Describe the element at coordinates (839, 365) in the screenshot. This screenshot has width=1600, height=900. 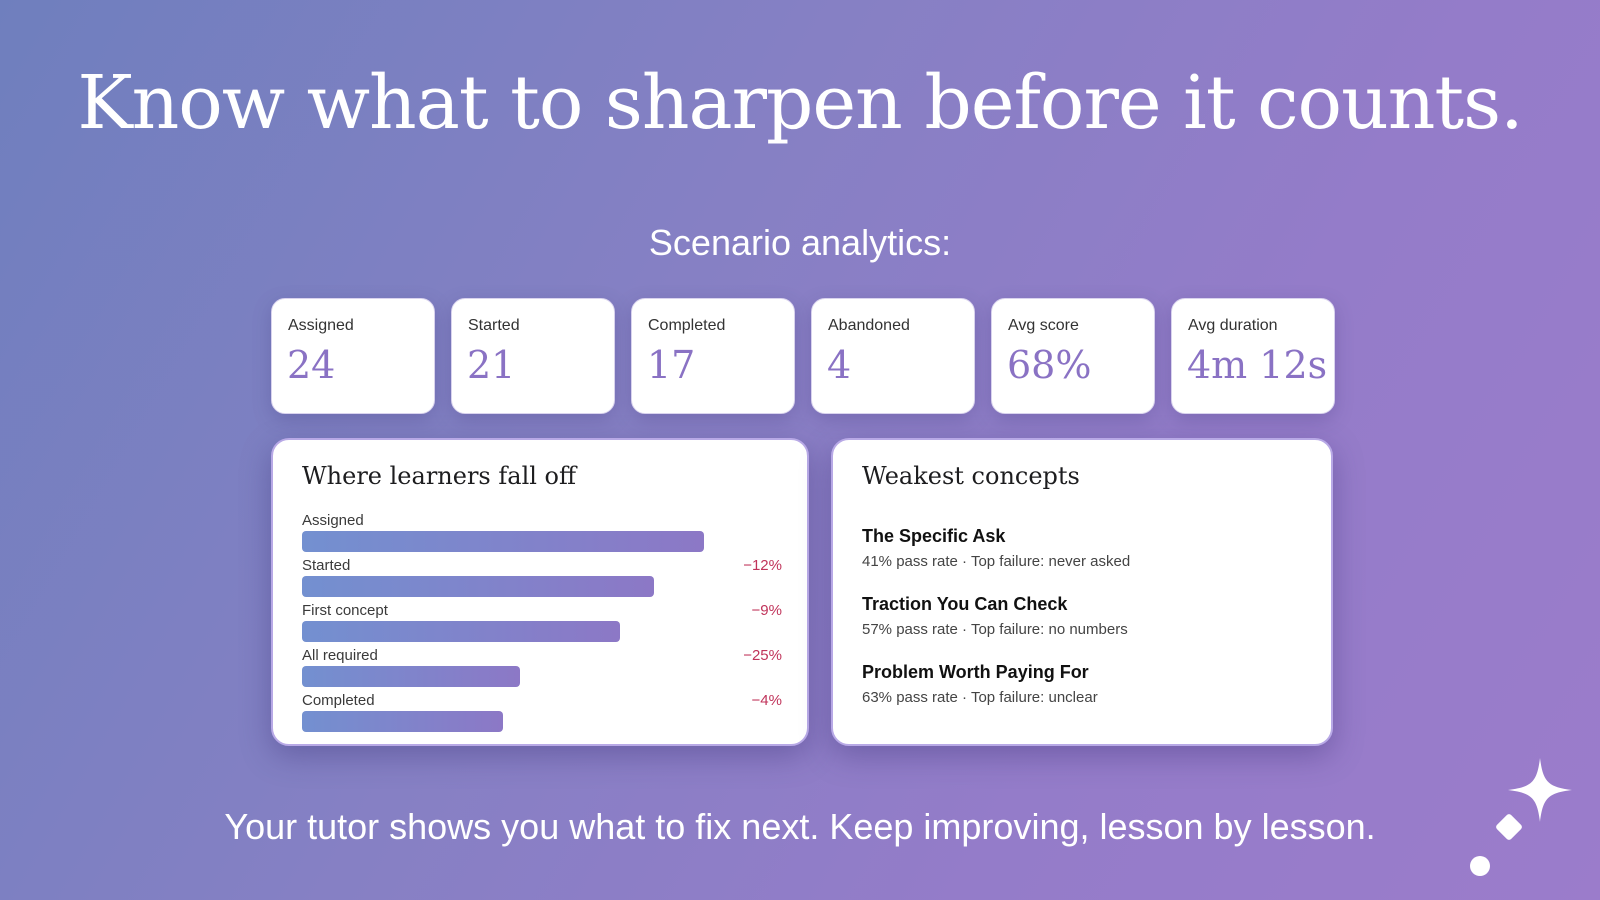
I see `stat-value: 4` at that location.